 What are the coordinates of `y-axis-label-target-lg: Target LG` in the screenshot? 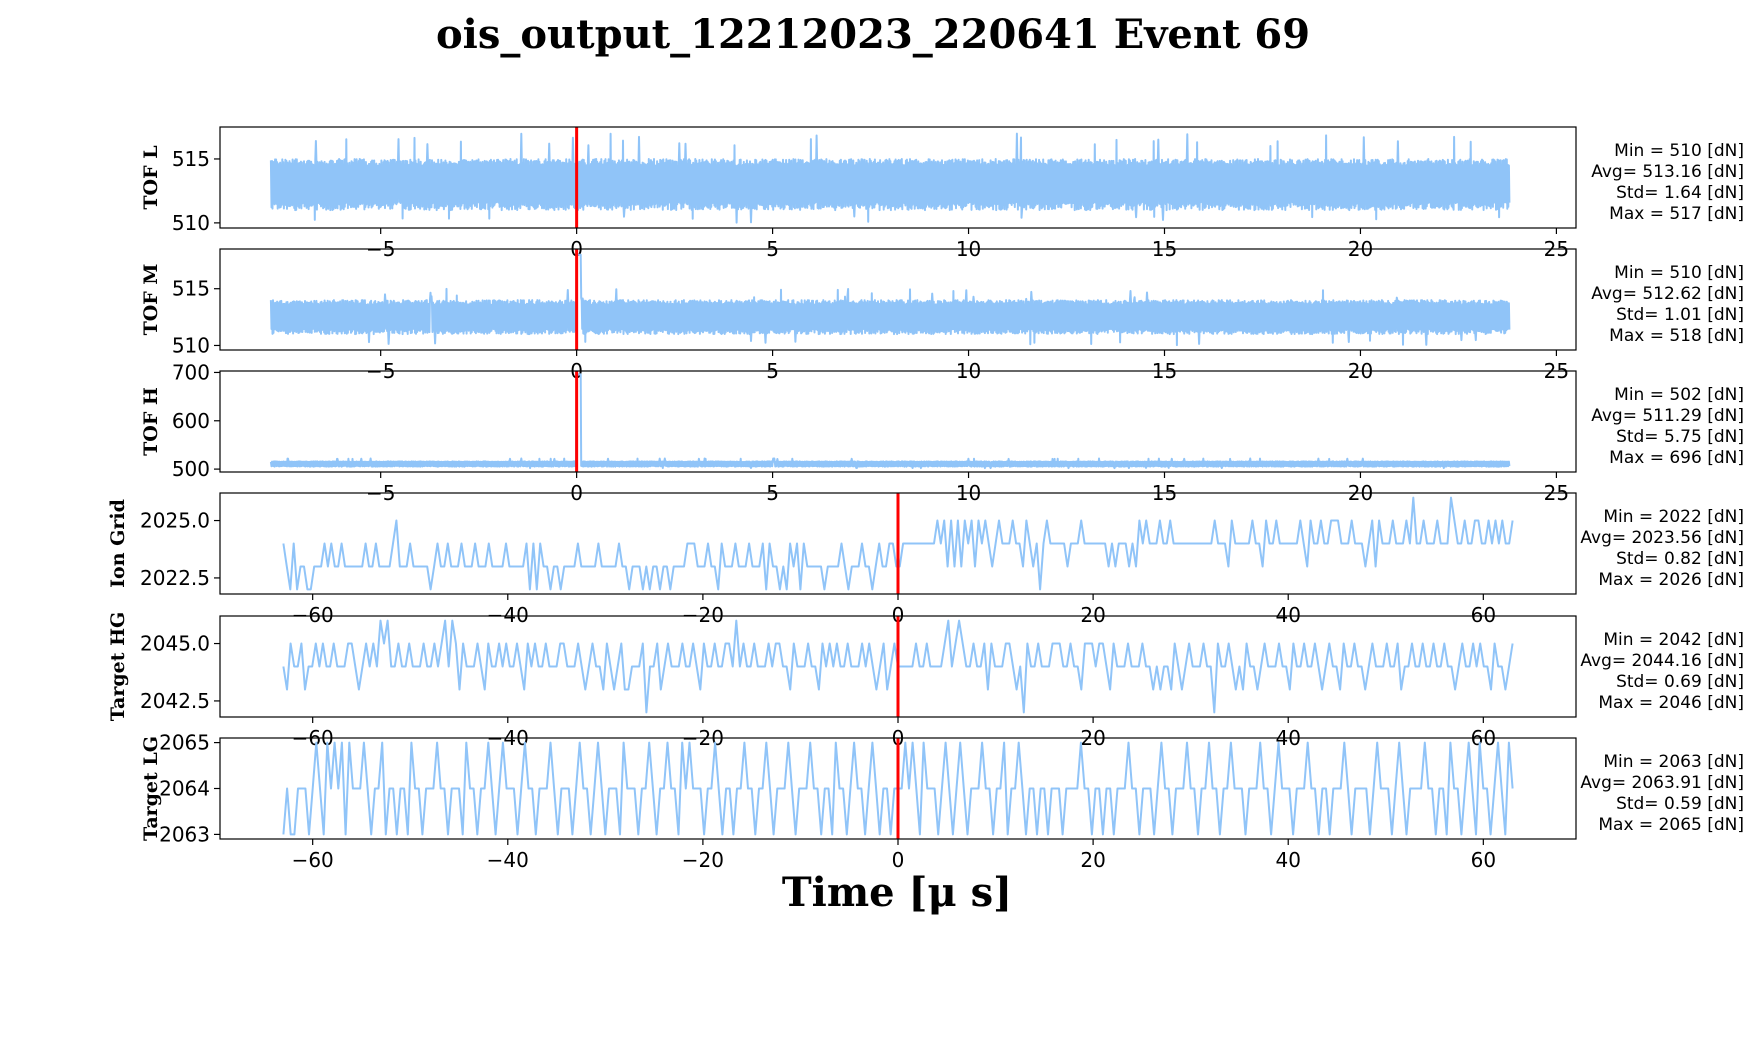 It's located at (151, 788).